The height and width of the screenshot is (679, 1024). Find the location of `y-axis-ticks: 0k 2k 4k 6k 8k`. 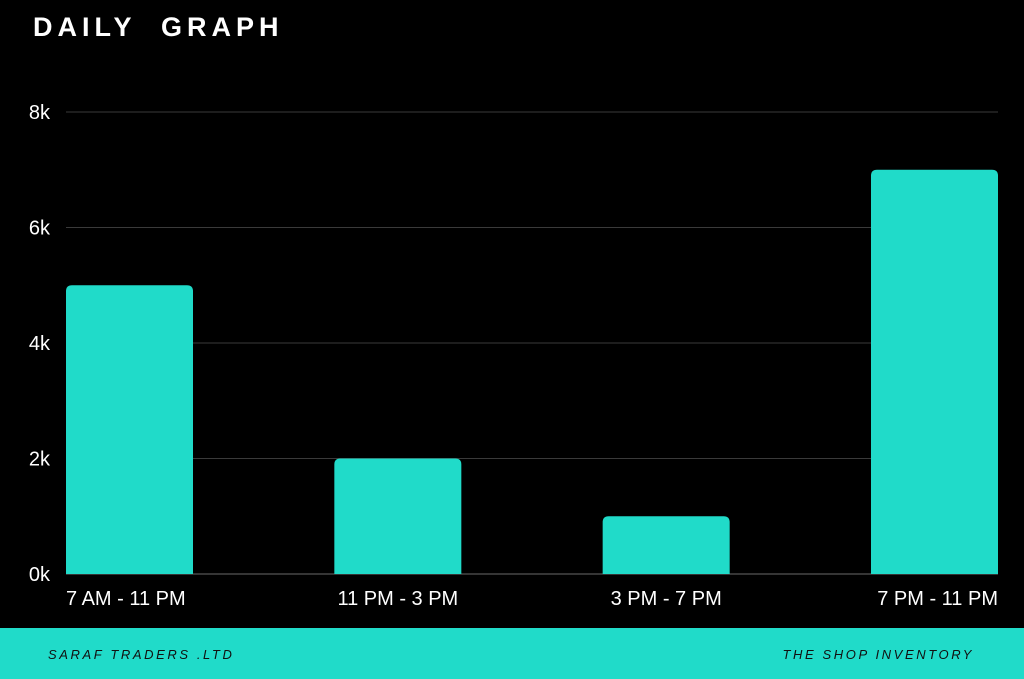

y-axis-ticks: 0k 2k 4k 6k 8k is located at coordinates (40, 344).